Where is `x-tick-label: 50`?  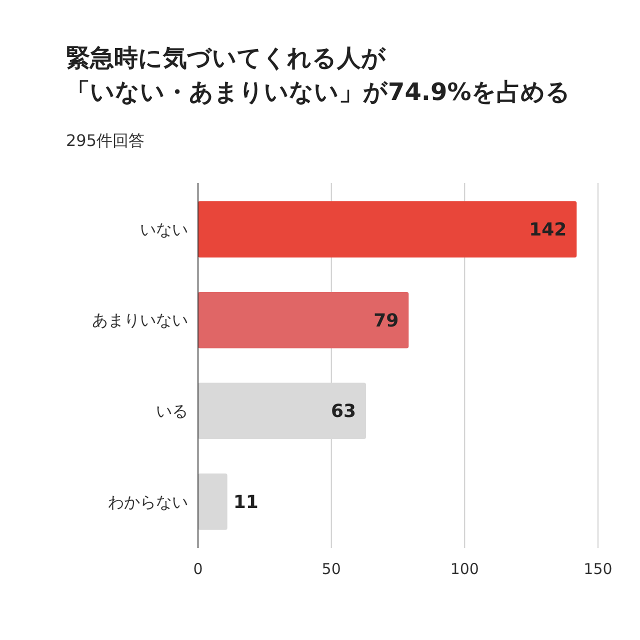
x-tick-label: 50 is located at coordinates (331, 569).